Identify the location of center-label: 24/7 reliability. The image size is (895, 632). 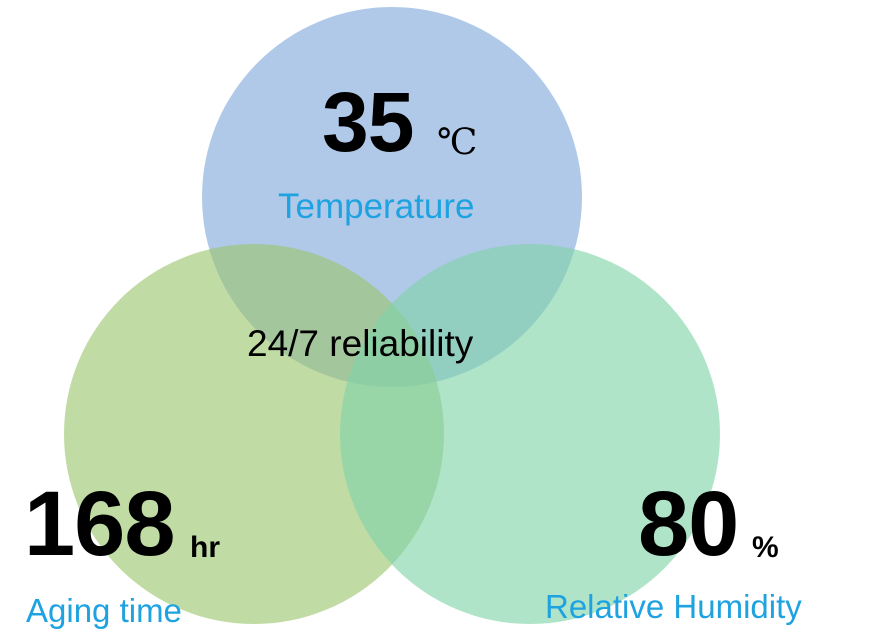
(360, 343).